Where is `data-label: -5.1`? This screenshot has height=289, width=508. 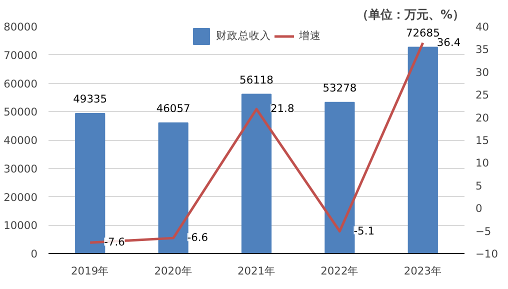
data-label: -5.1 is located at coordinates (364, 231).